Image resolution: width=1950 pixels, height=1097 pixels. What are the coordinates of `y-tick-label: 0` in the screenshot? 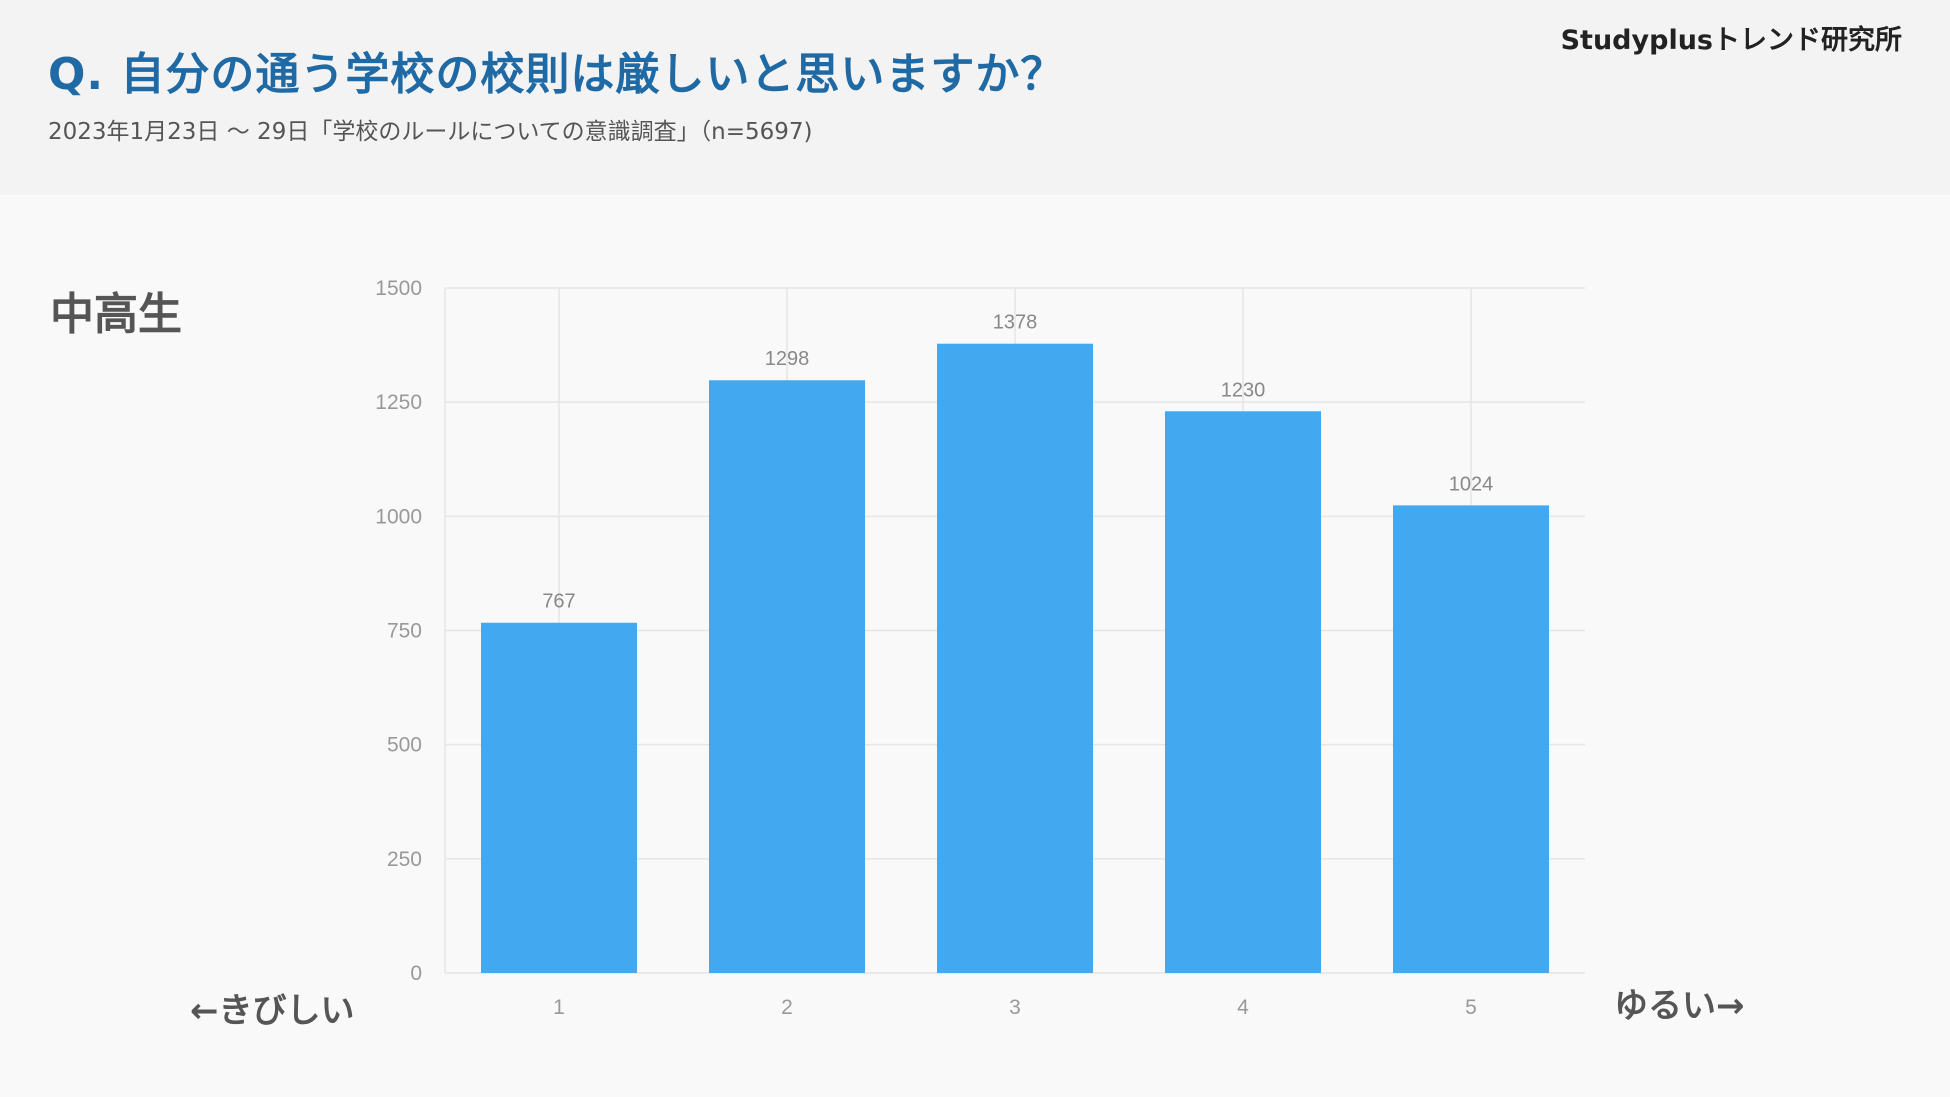 It's located at (416, 973).